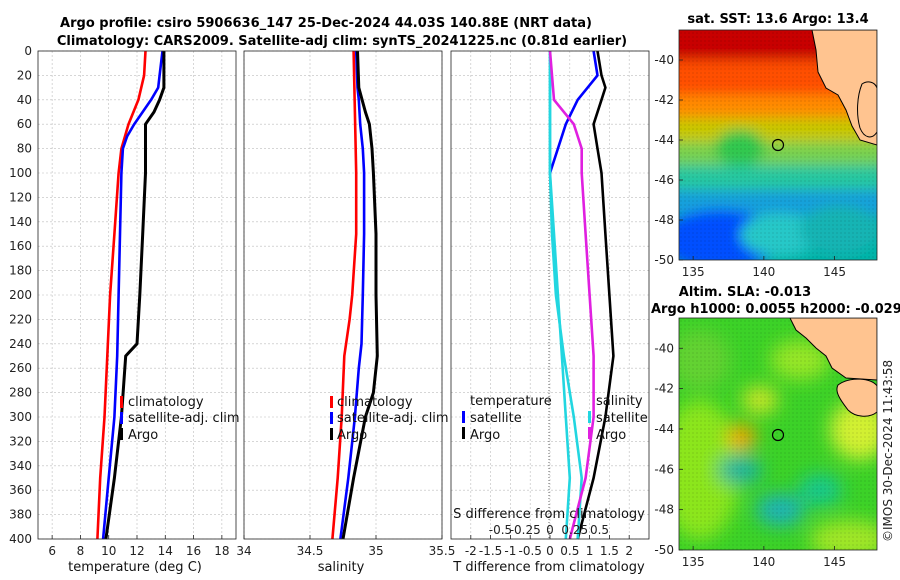 This screenshot has width=900, height=580. I want to click on legend-ssat: satellite, so click(622, 418).